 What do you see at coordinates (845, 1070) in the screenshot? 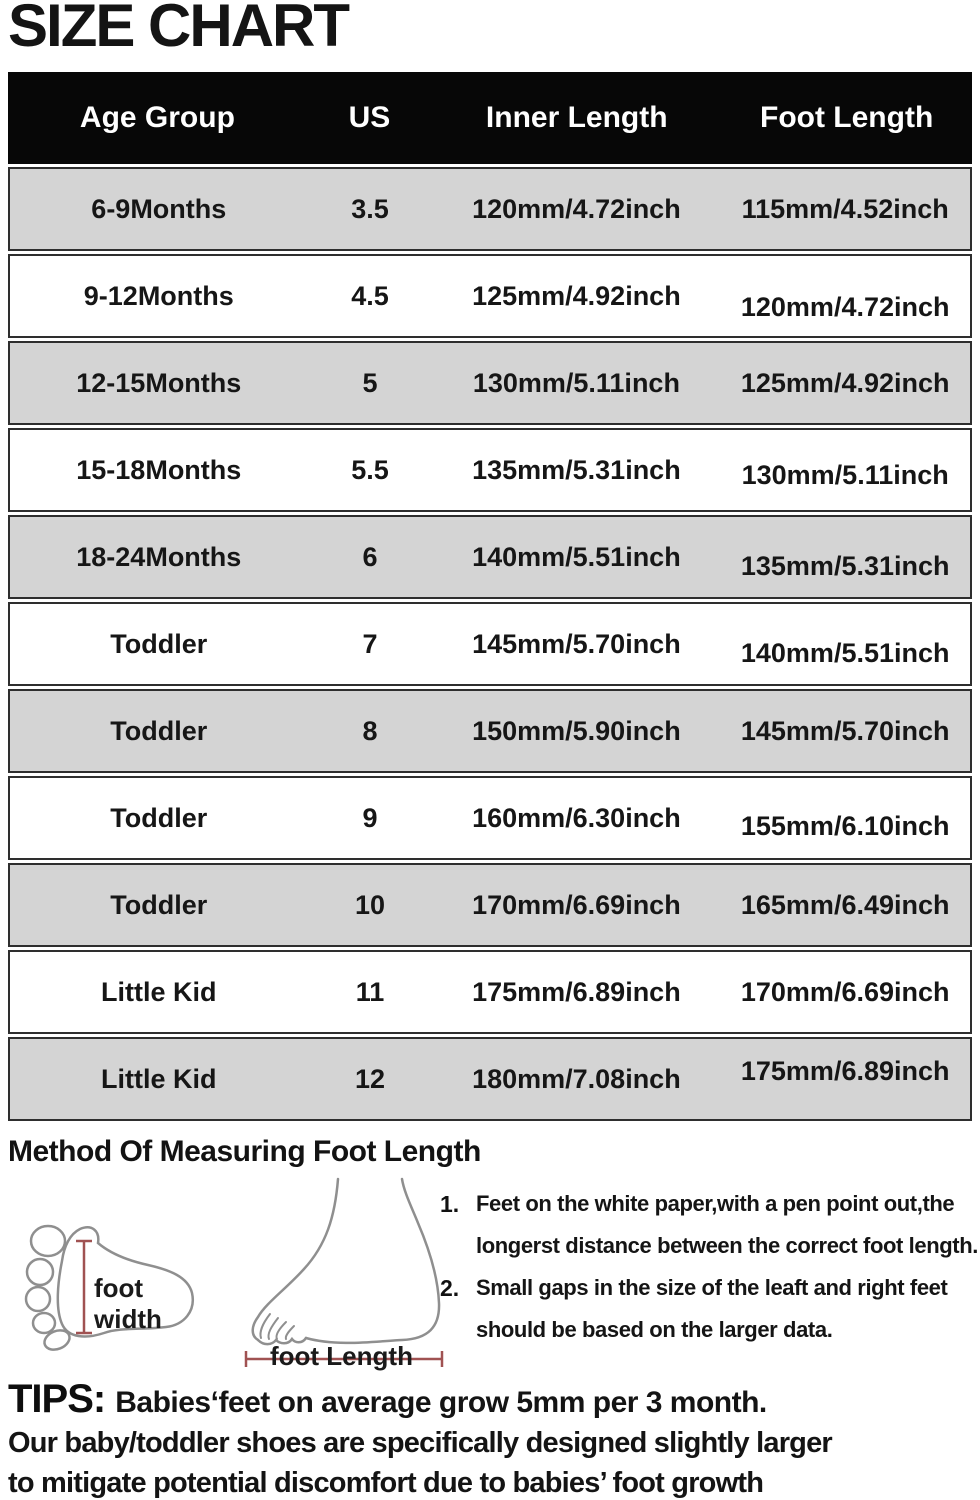
I see `foot-length-cell: 175mm/6.89inch` at bounding box center [845, 1070].